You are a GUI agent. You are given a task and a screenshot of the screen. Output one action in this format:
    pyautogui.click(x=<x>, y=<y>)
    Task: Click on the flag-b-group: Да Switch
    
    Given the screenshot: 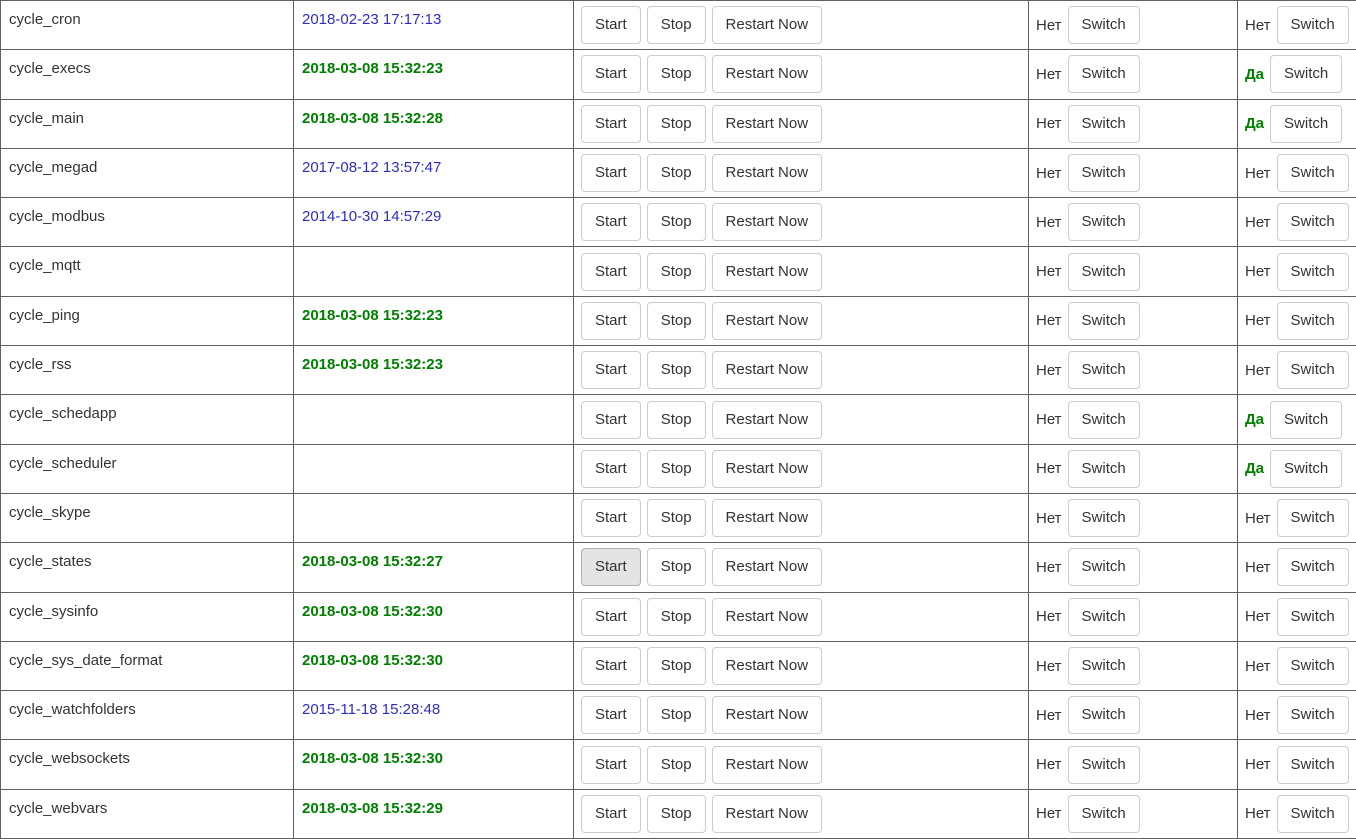 What is the action you would take?
    pyautogui.click(x=1297, y=123)
    